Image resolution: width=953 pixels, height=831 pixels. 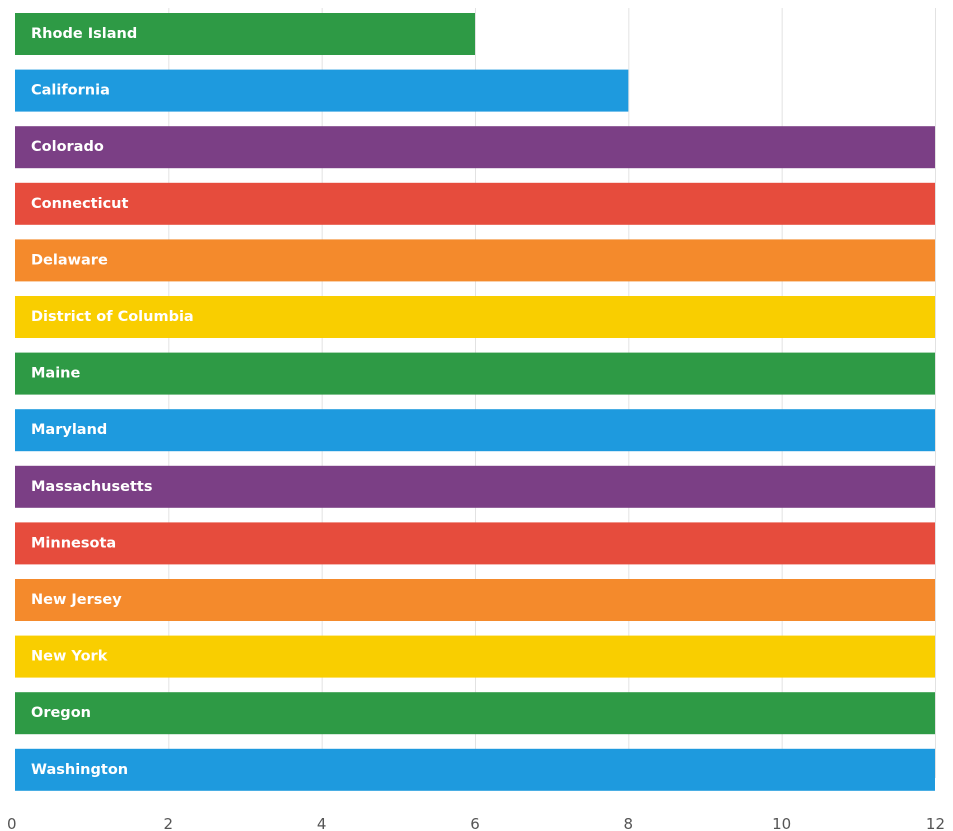 What do you see at coordinates (73, 543) in the screenshot?
I see `bar-label: Minnesota` at bounding box center [73, 543].